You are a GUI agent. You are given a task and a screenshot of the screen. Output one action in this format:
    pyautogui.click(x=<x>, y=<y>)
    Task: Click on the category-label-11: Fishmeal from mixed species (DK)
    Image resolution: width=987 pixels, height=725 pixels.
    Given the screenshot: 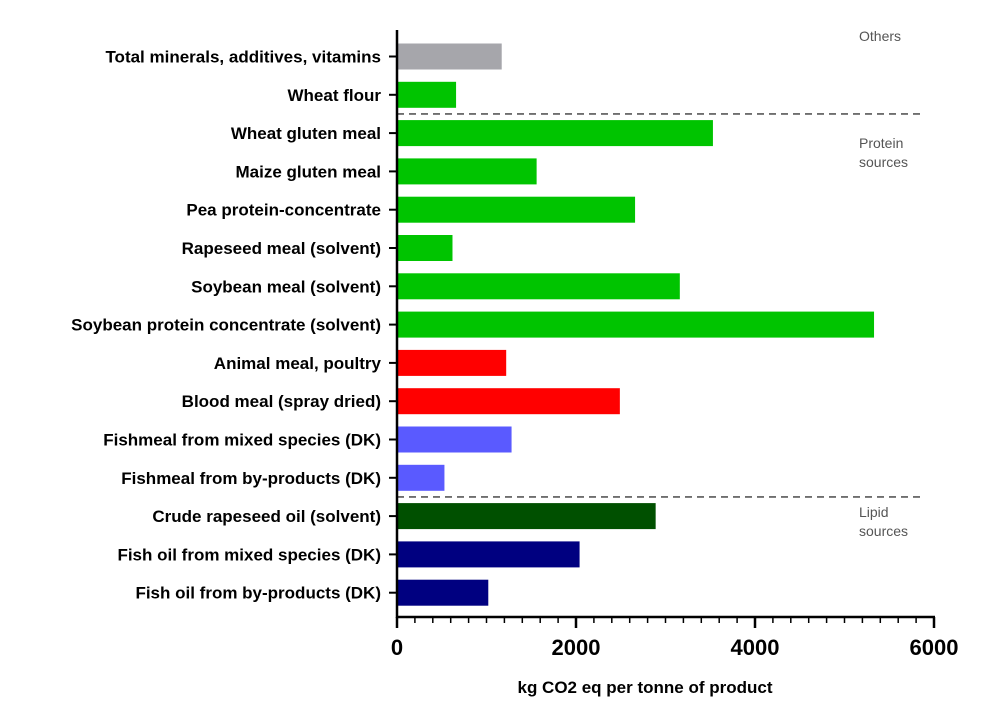 What is the action you would take?
    pyautogui.click(x=242, y=440)
    